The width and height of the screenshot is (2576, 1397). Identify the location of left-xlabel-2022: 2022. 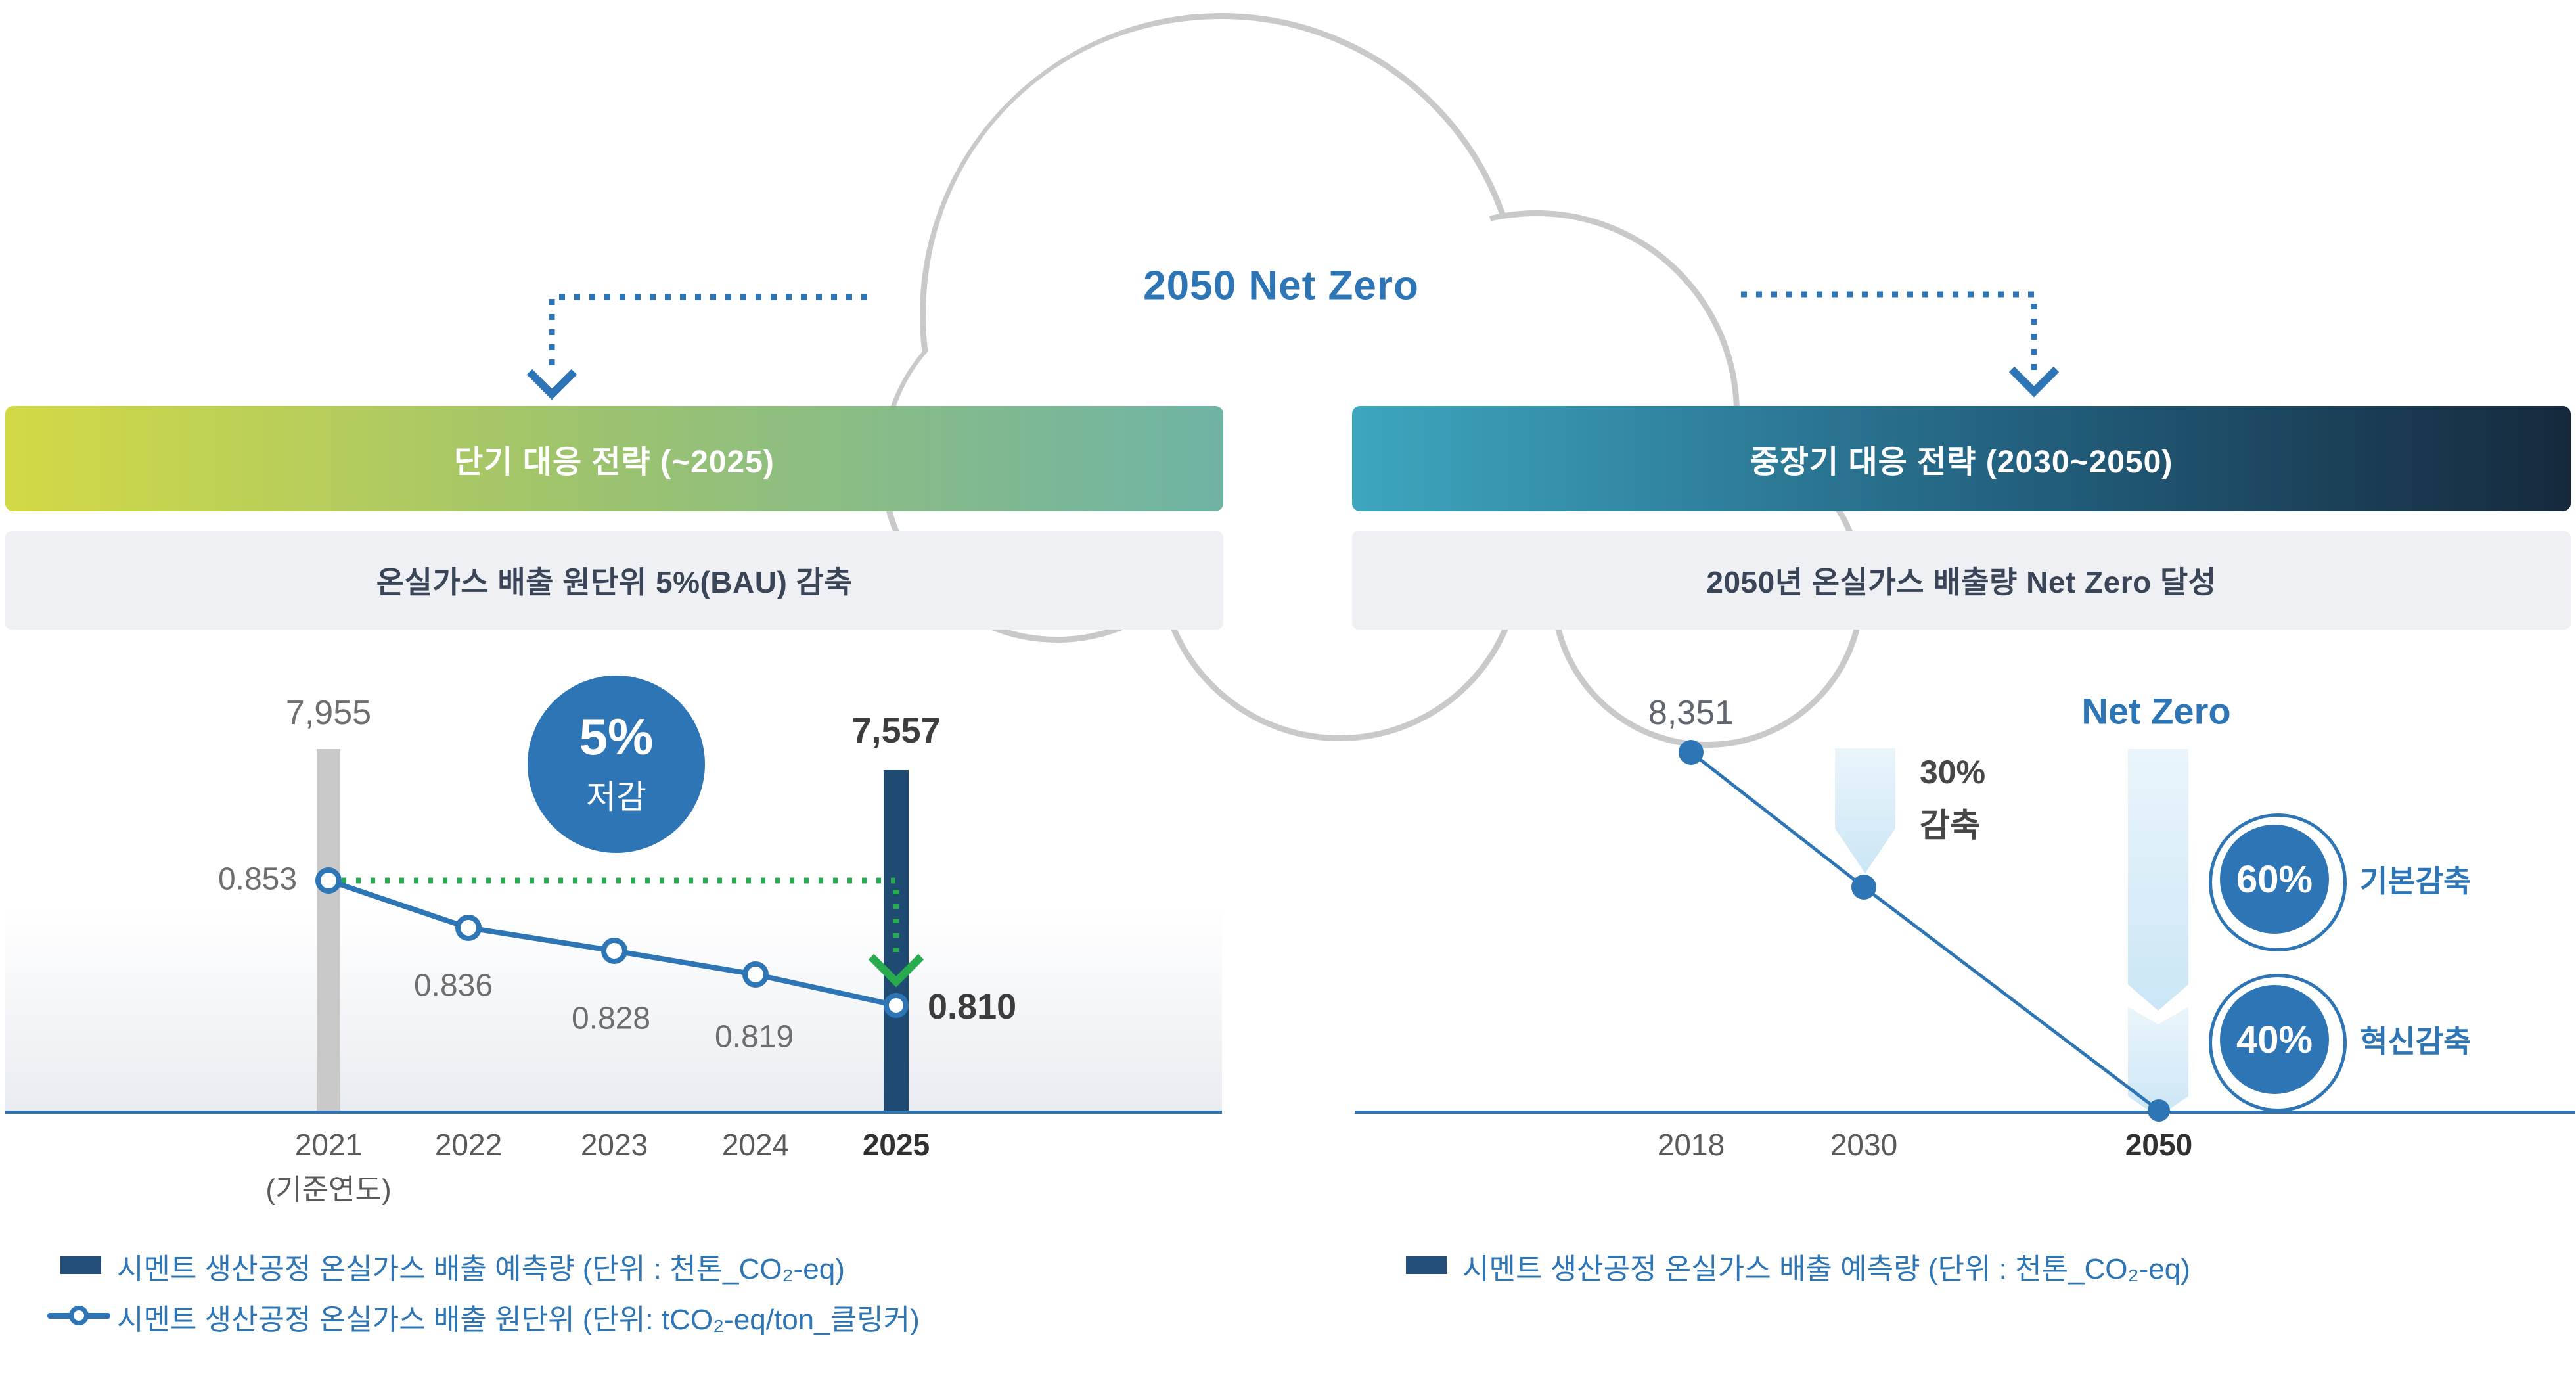
(468, 1145).